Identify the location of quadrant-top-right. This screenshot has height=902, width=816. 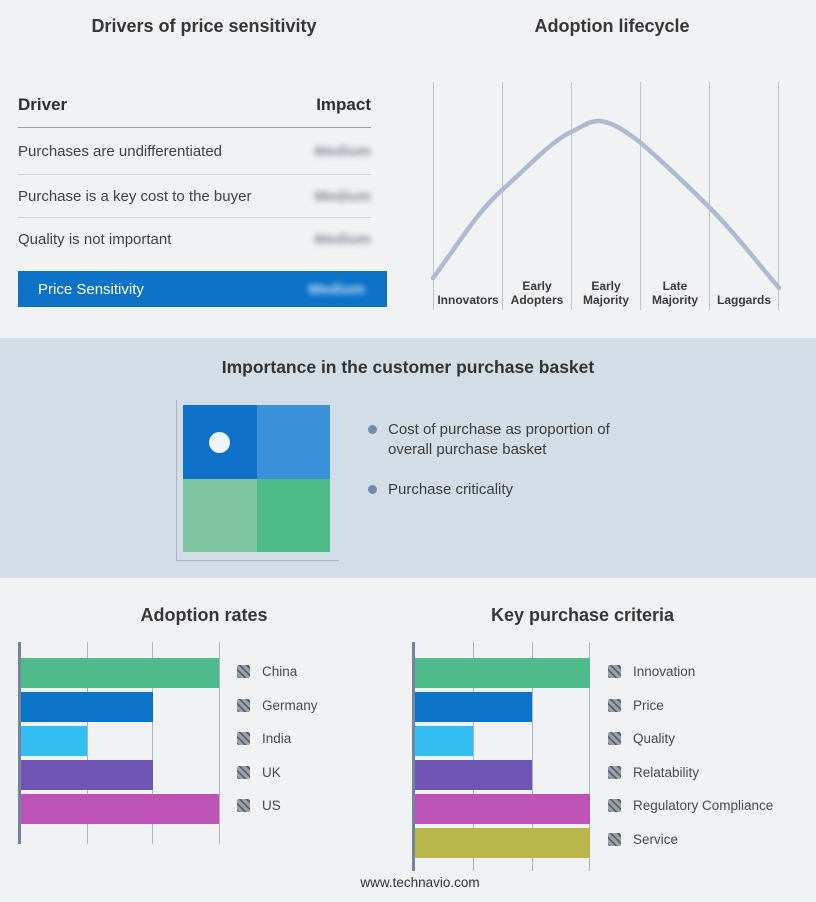
(293, 442).